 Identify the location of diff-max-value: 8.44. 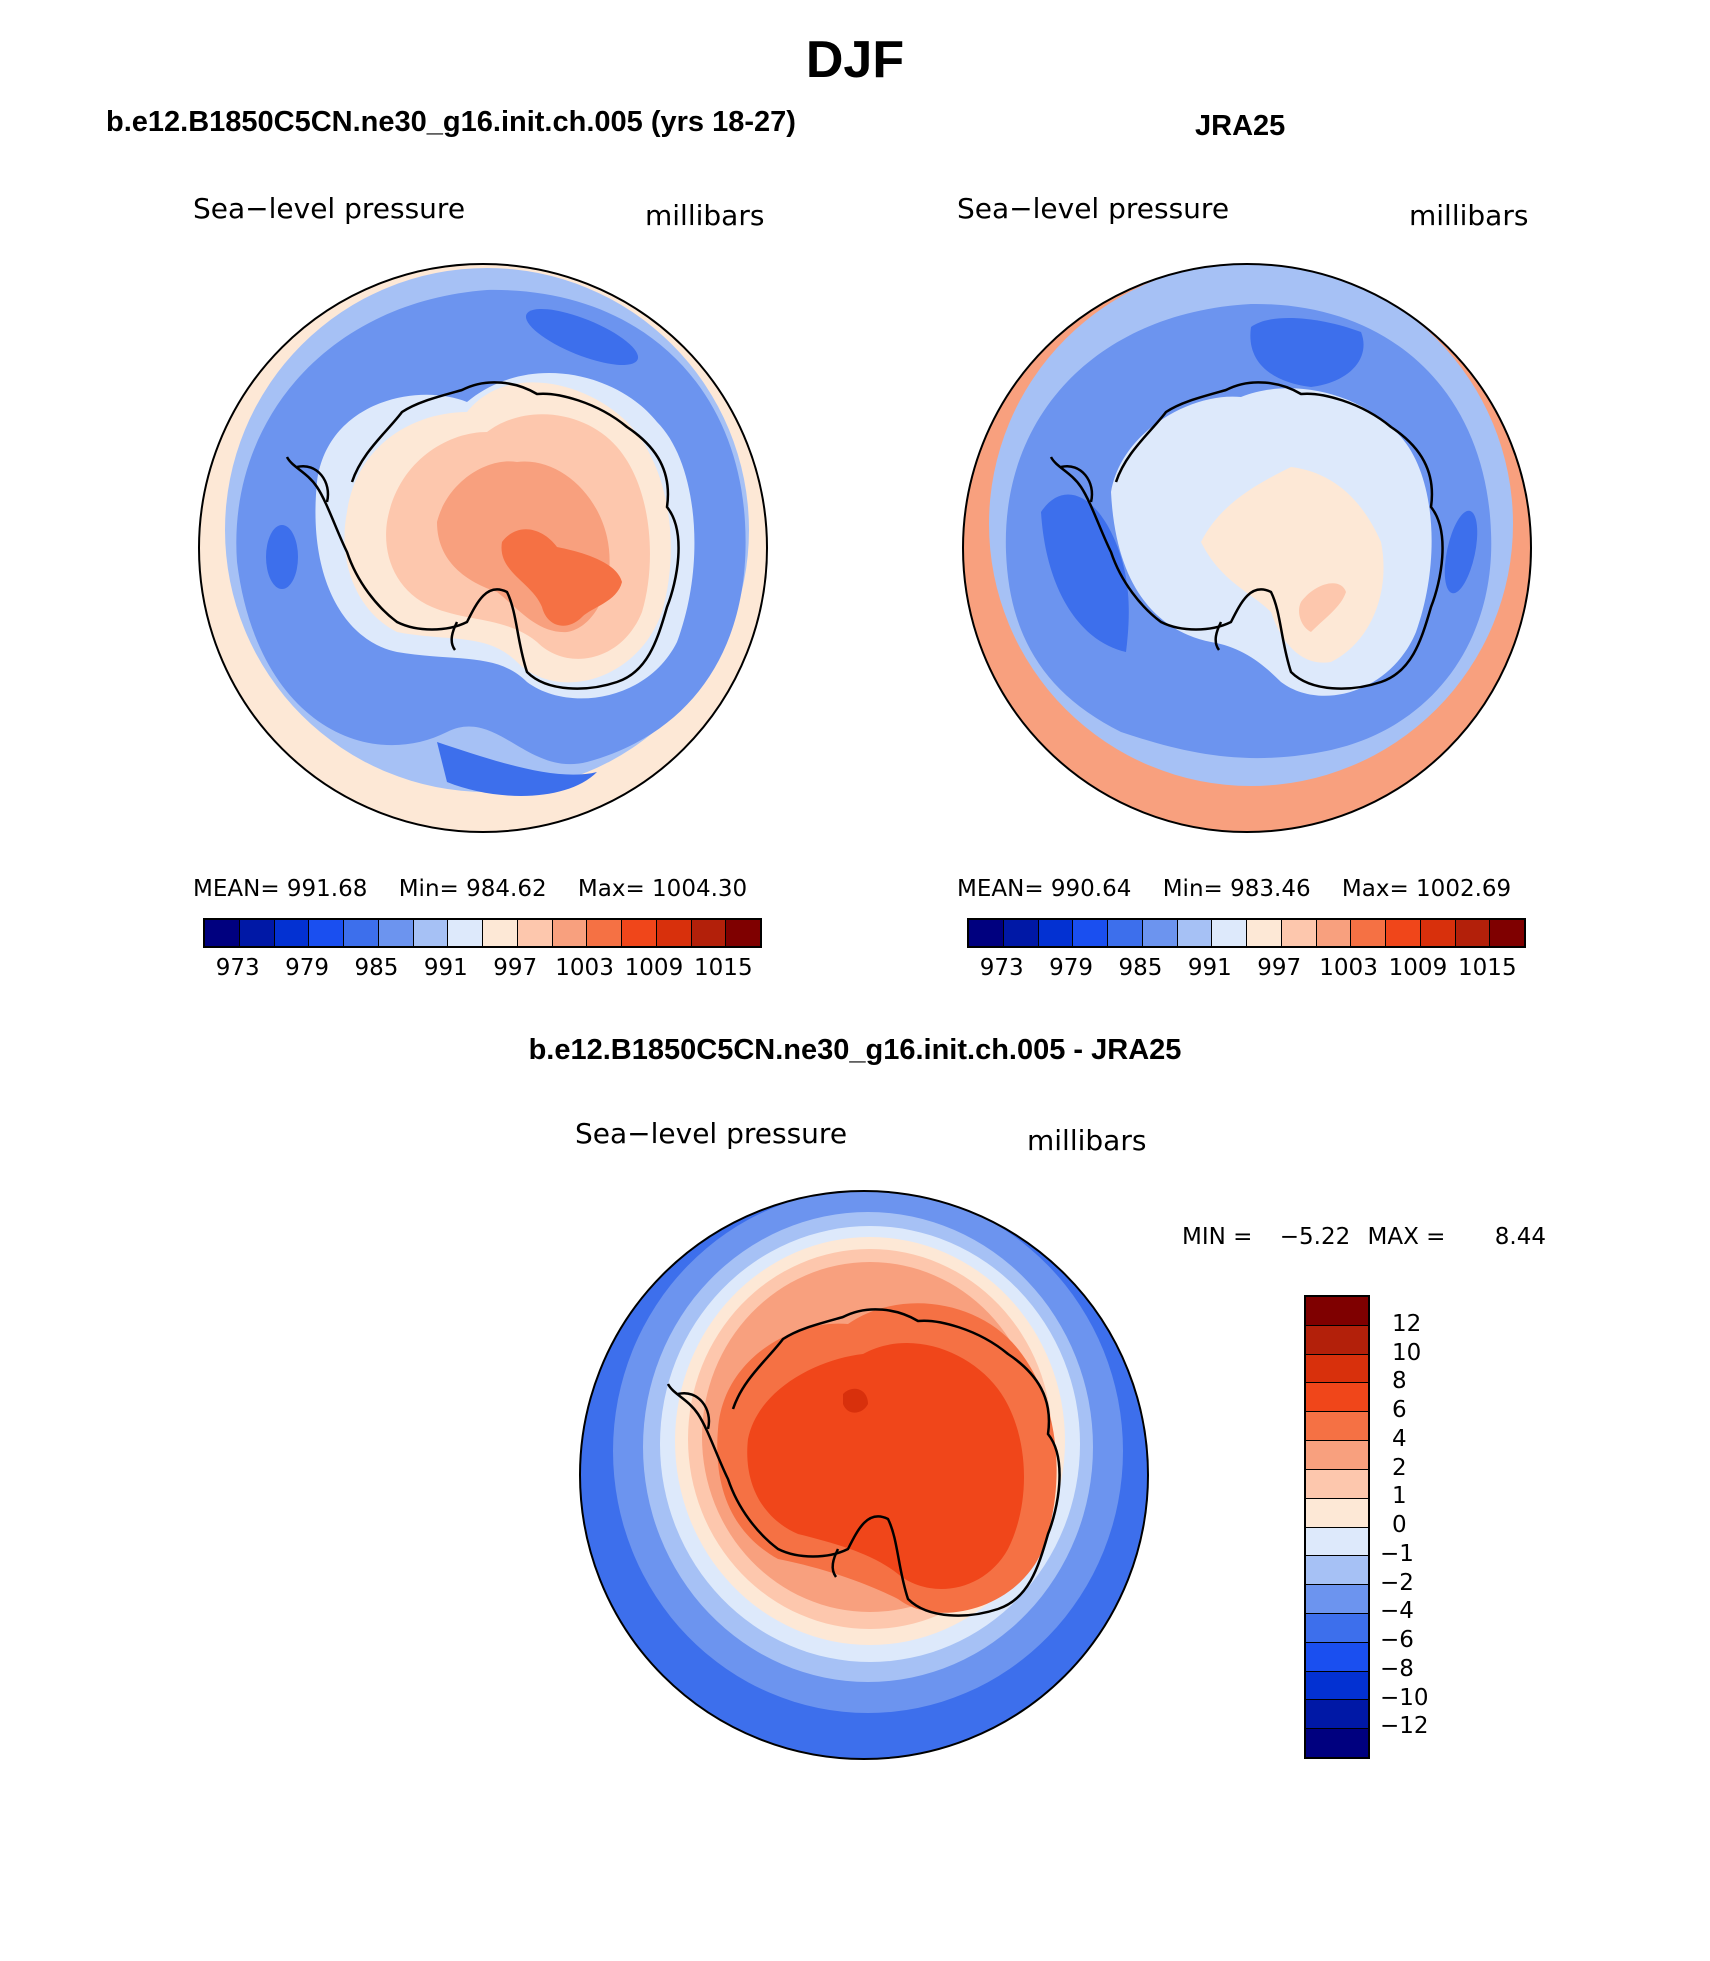
(1520, 1237).